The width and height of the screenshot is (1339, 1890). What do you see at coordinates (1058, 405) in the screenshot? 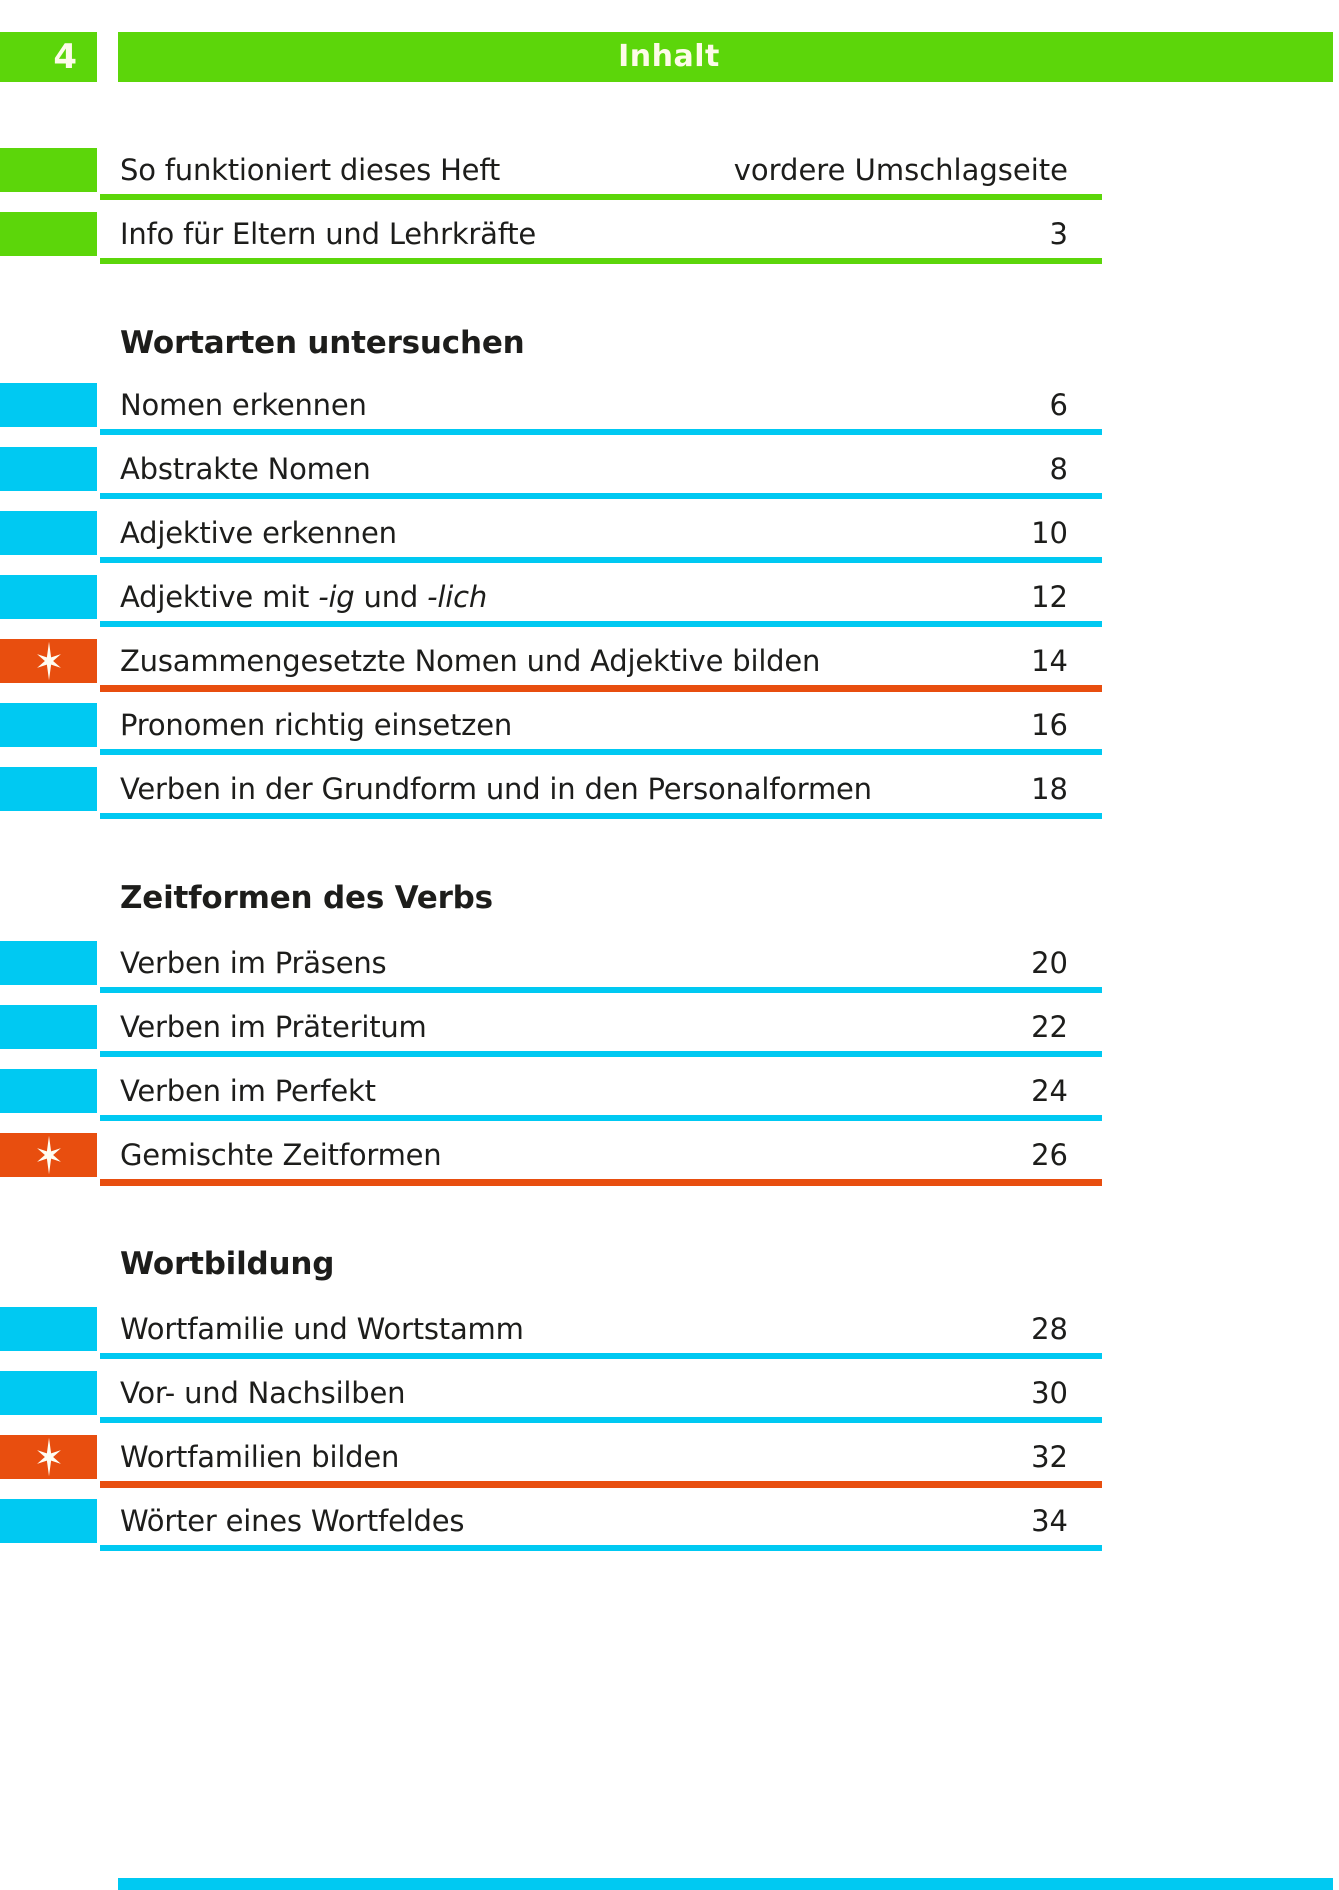
I see `row-page-number: 6` at bounding box center [1058, 405].